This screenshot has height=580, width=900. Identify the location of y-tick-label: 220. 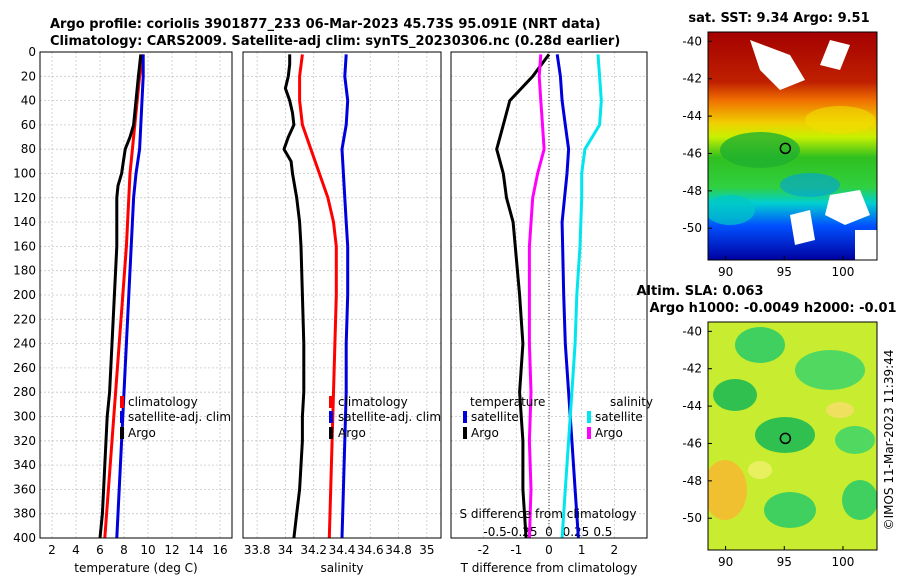
(24, 319).